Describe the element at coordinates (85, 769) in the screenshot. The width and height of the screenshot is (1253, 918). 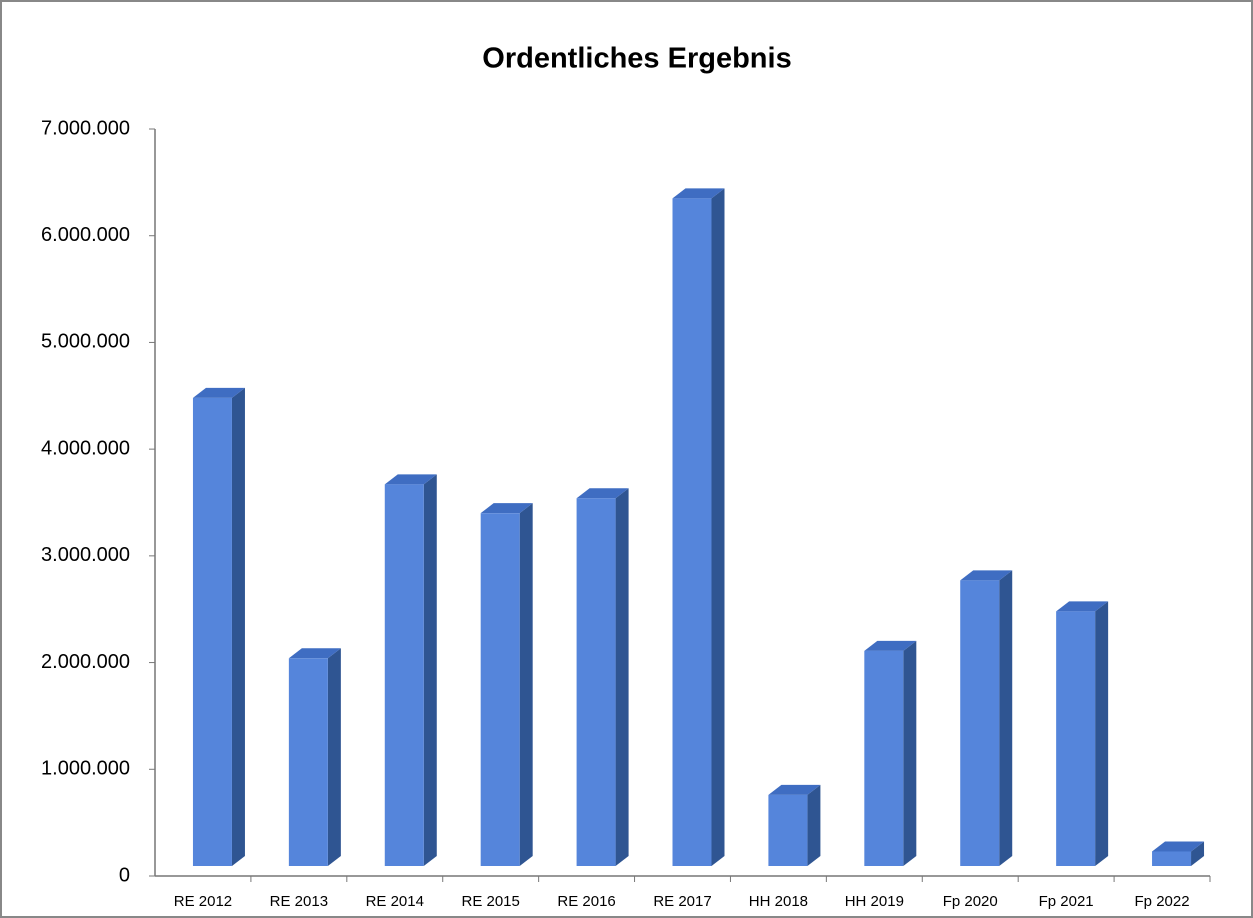
I see `y-tick-label: 1.000.000` at that location.